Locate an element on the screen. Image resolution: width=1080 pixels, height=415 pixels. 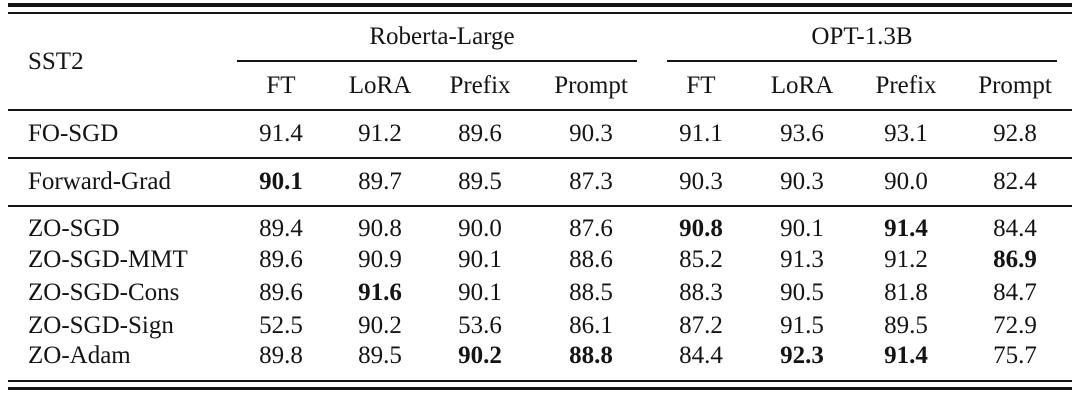
value-cell: 89.4 is located at coordinates (281, 228).